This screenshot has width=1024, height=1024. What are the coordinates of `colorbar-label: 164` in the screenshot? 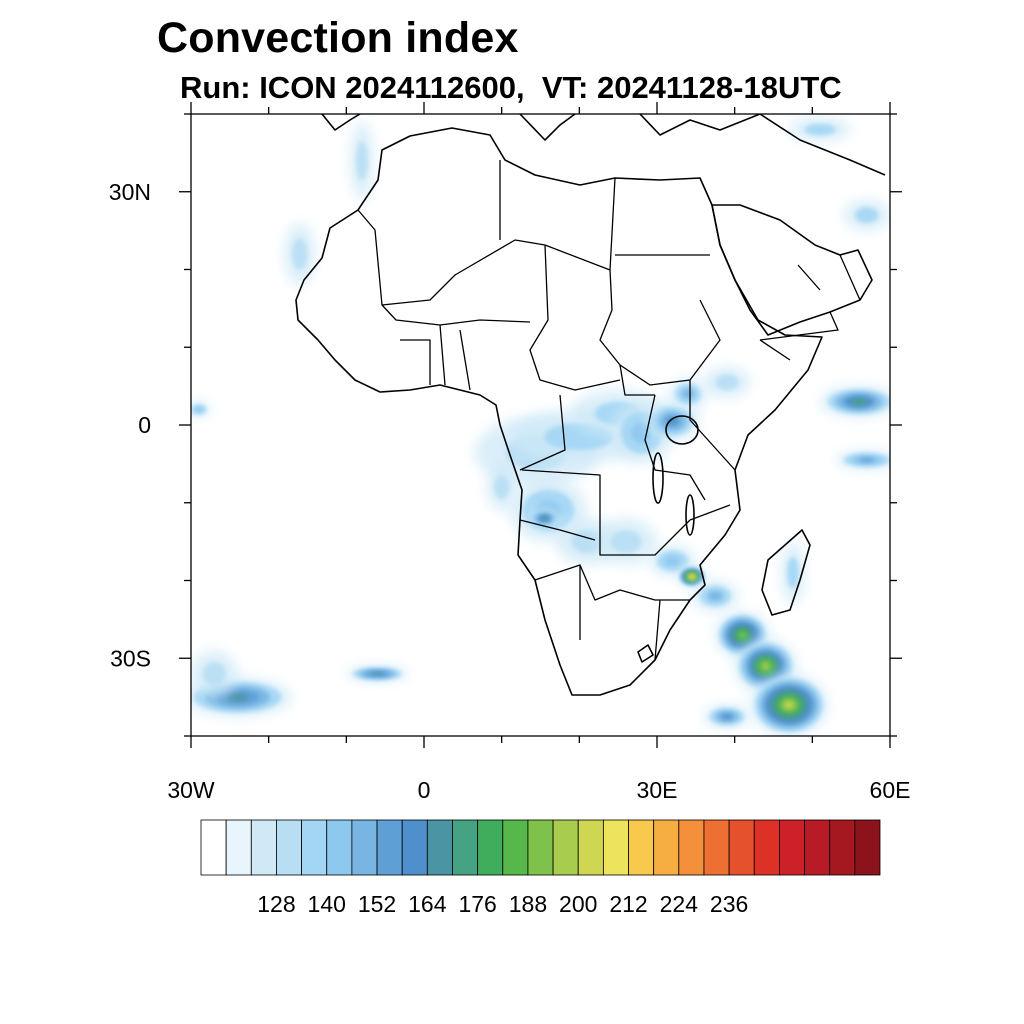 It's located at (427, 904).